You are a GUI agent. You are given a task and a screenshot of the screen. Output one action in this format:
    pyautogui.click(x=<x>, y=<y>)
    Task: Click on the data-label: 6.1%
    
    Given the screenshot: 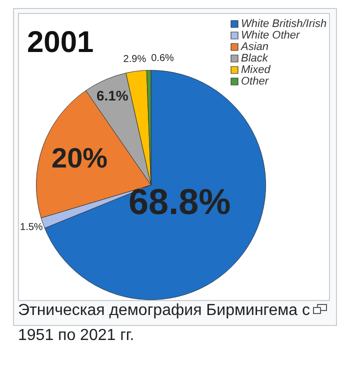 What is the action you would take?
    pyautogui.click(x=112, y=96)
    